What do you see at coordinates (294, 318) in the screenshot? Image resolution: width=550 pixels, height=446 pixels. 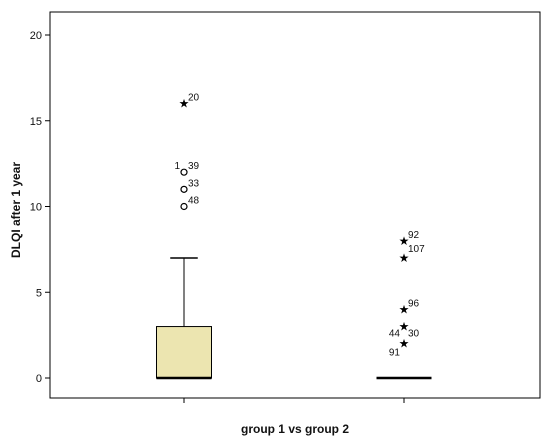 I see `boxes-layer` at bounding box center [294, 318].